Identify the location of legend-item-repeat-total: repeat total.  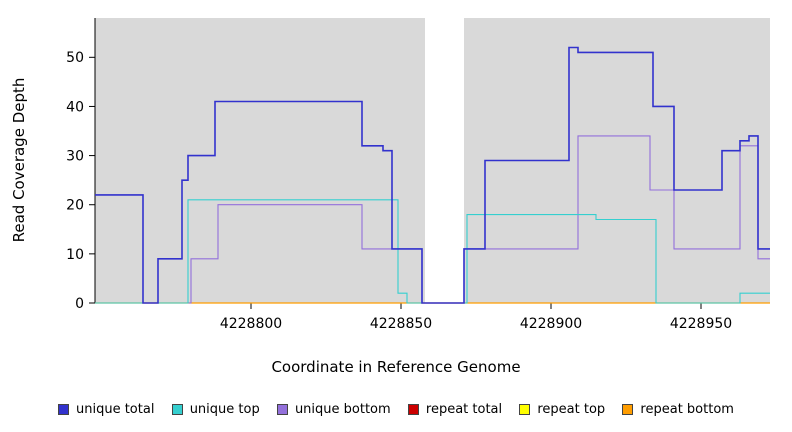
(455, 409).